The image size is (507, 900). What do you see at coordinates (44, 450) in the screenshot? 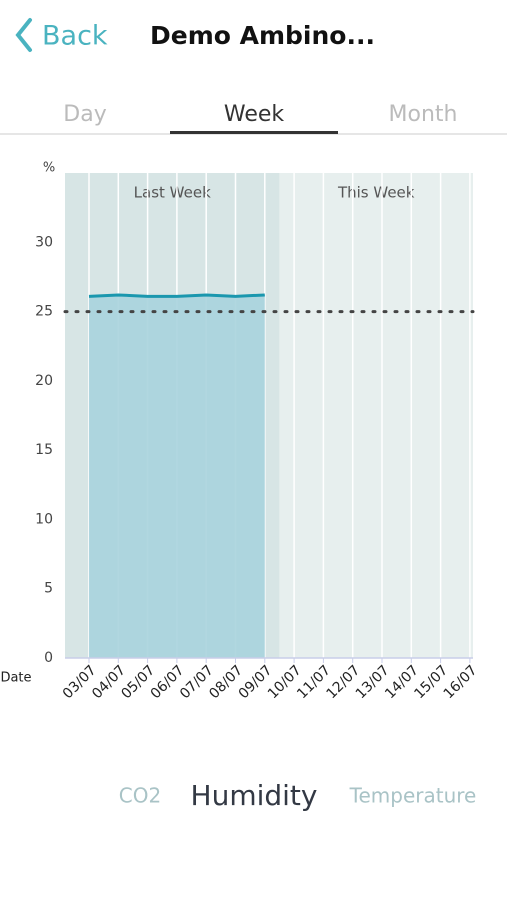
I see `y-tick-label: 15` at bounding box center [44, 450].